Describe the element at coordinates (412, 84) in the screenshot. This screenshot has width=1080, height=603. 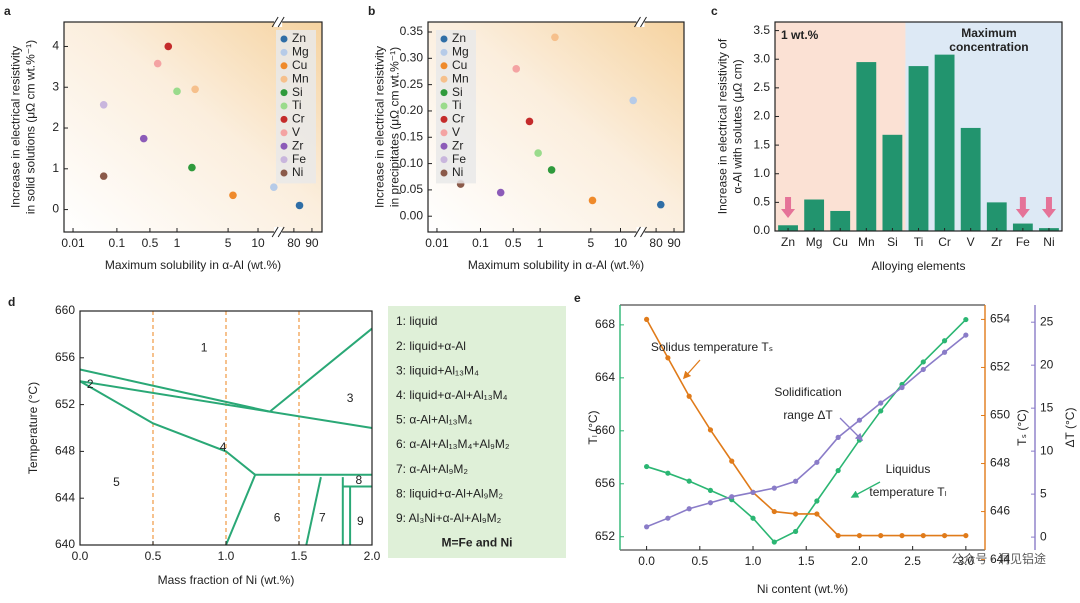
I see `y-tick-label: 0.25` at that location.